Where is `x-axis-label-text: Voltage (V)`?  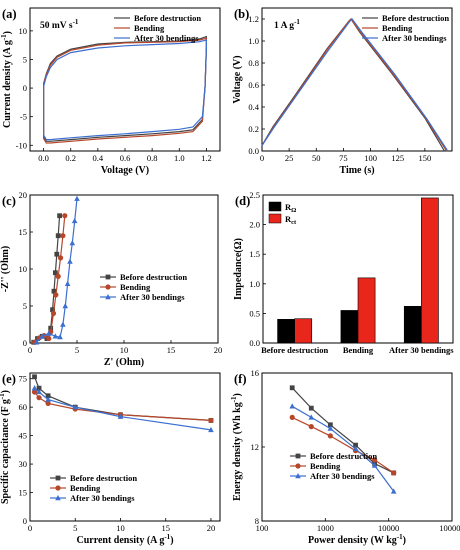
x-axis-label-text: Voltage (V) is located at coordinates (125, 170).